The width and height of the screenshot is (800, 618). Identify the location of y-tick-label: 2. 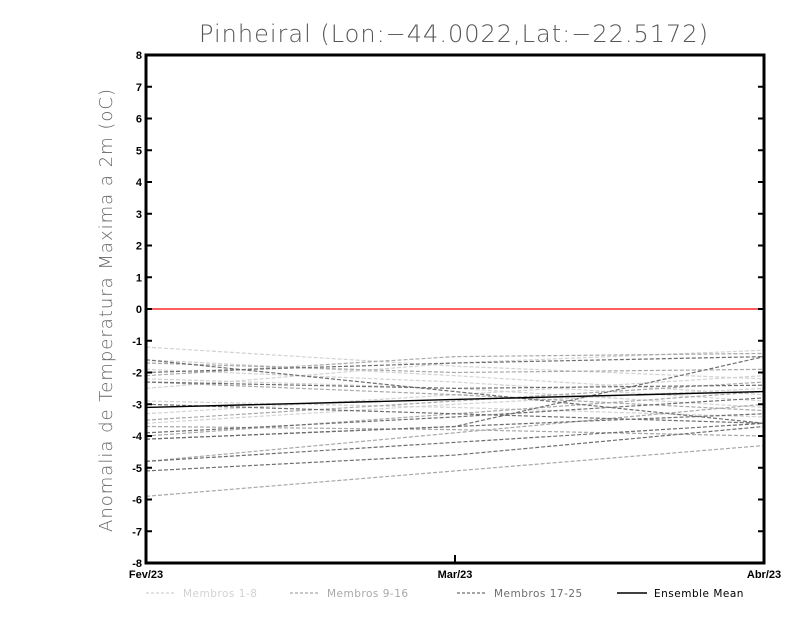
(139, 247).